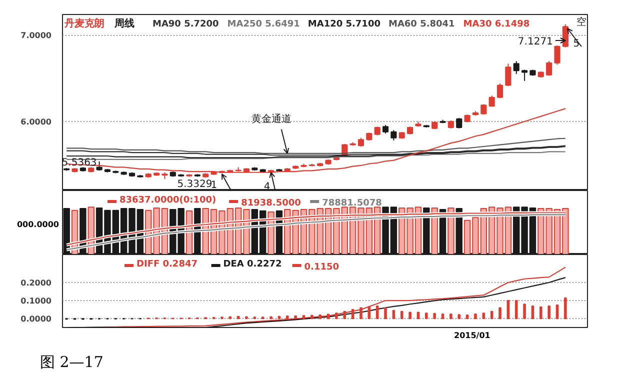  Describe the element at coordinates (496, 25) in the screenshot. I see `text: MA30 6.1498` at that location.